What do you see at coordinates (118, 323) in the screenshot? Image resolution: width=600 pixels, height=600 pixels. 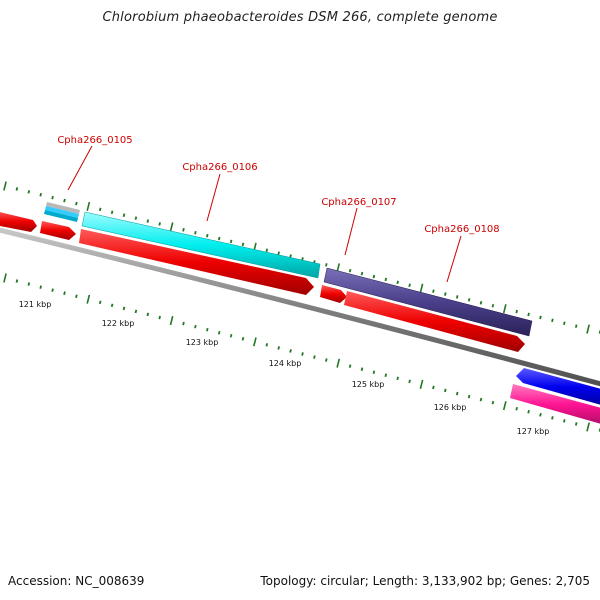 I see `scale-label-122: 122 kbp` at bounding box center [118, 323].